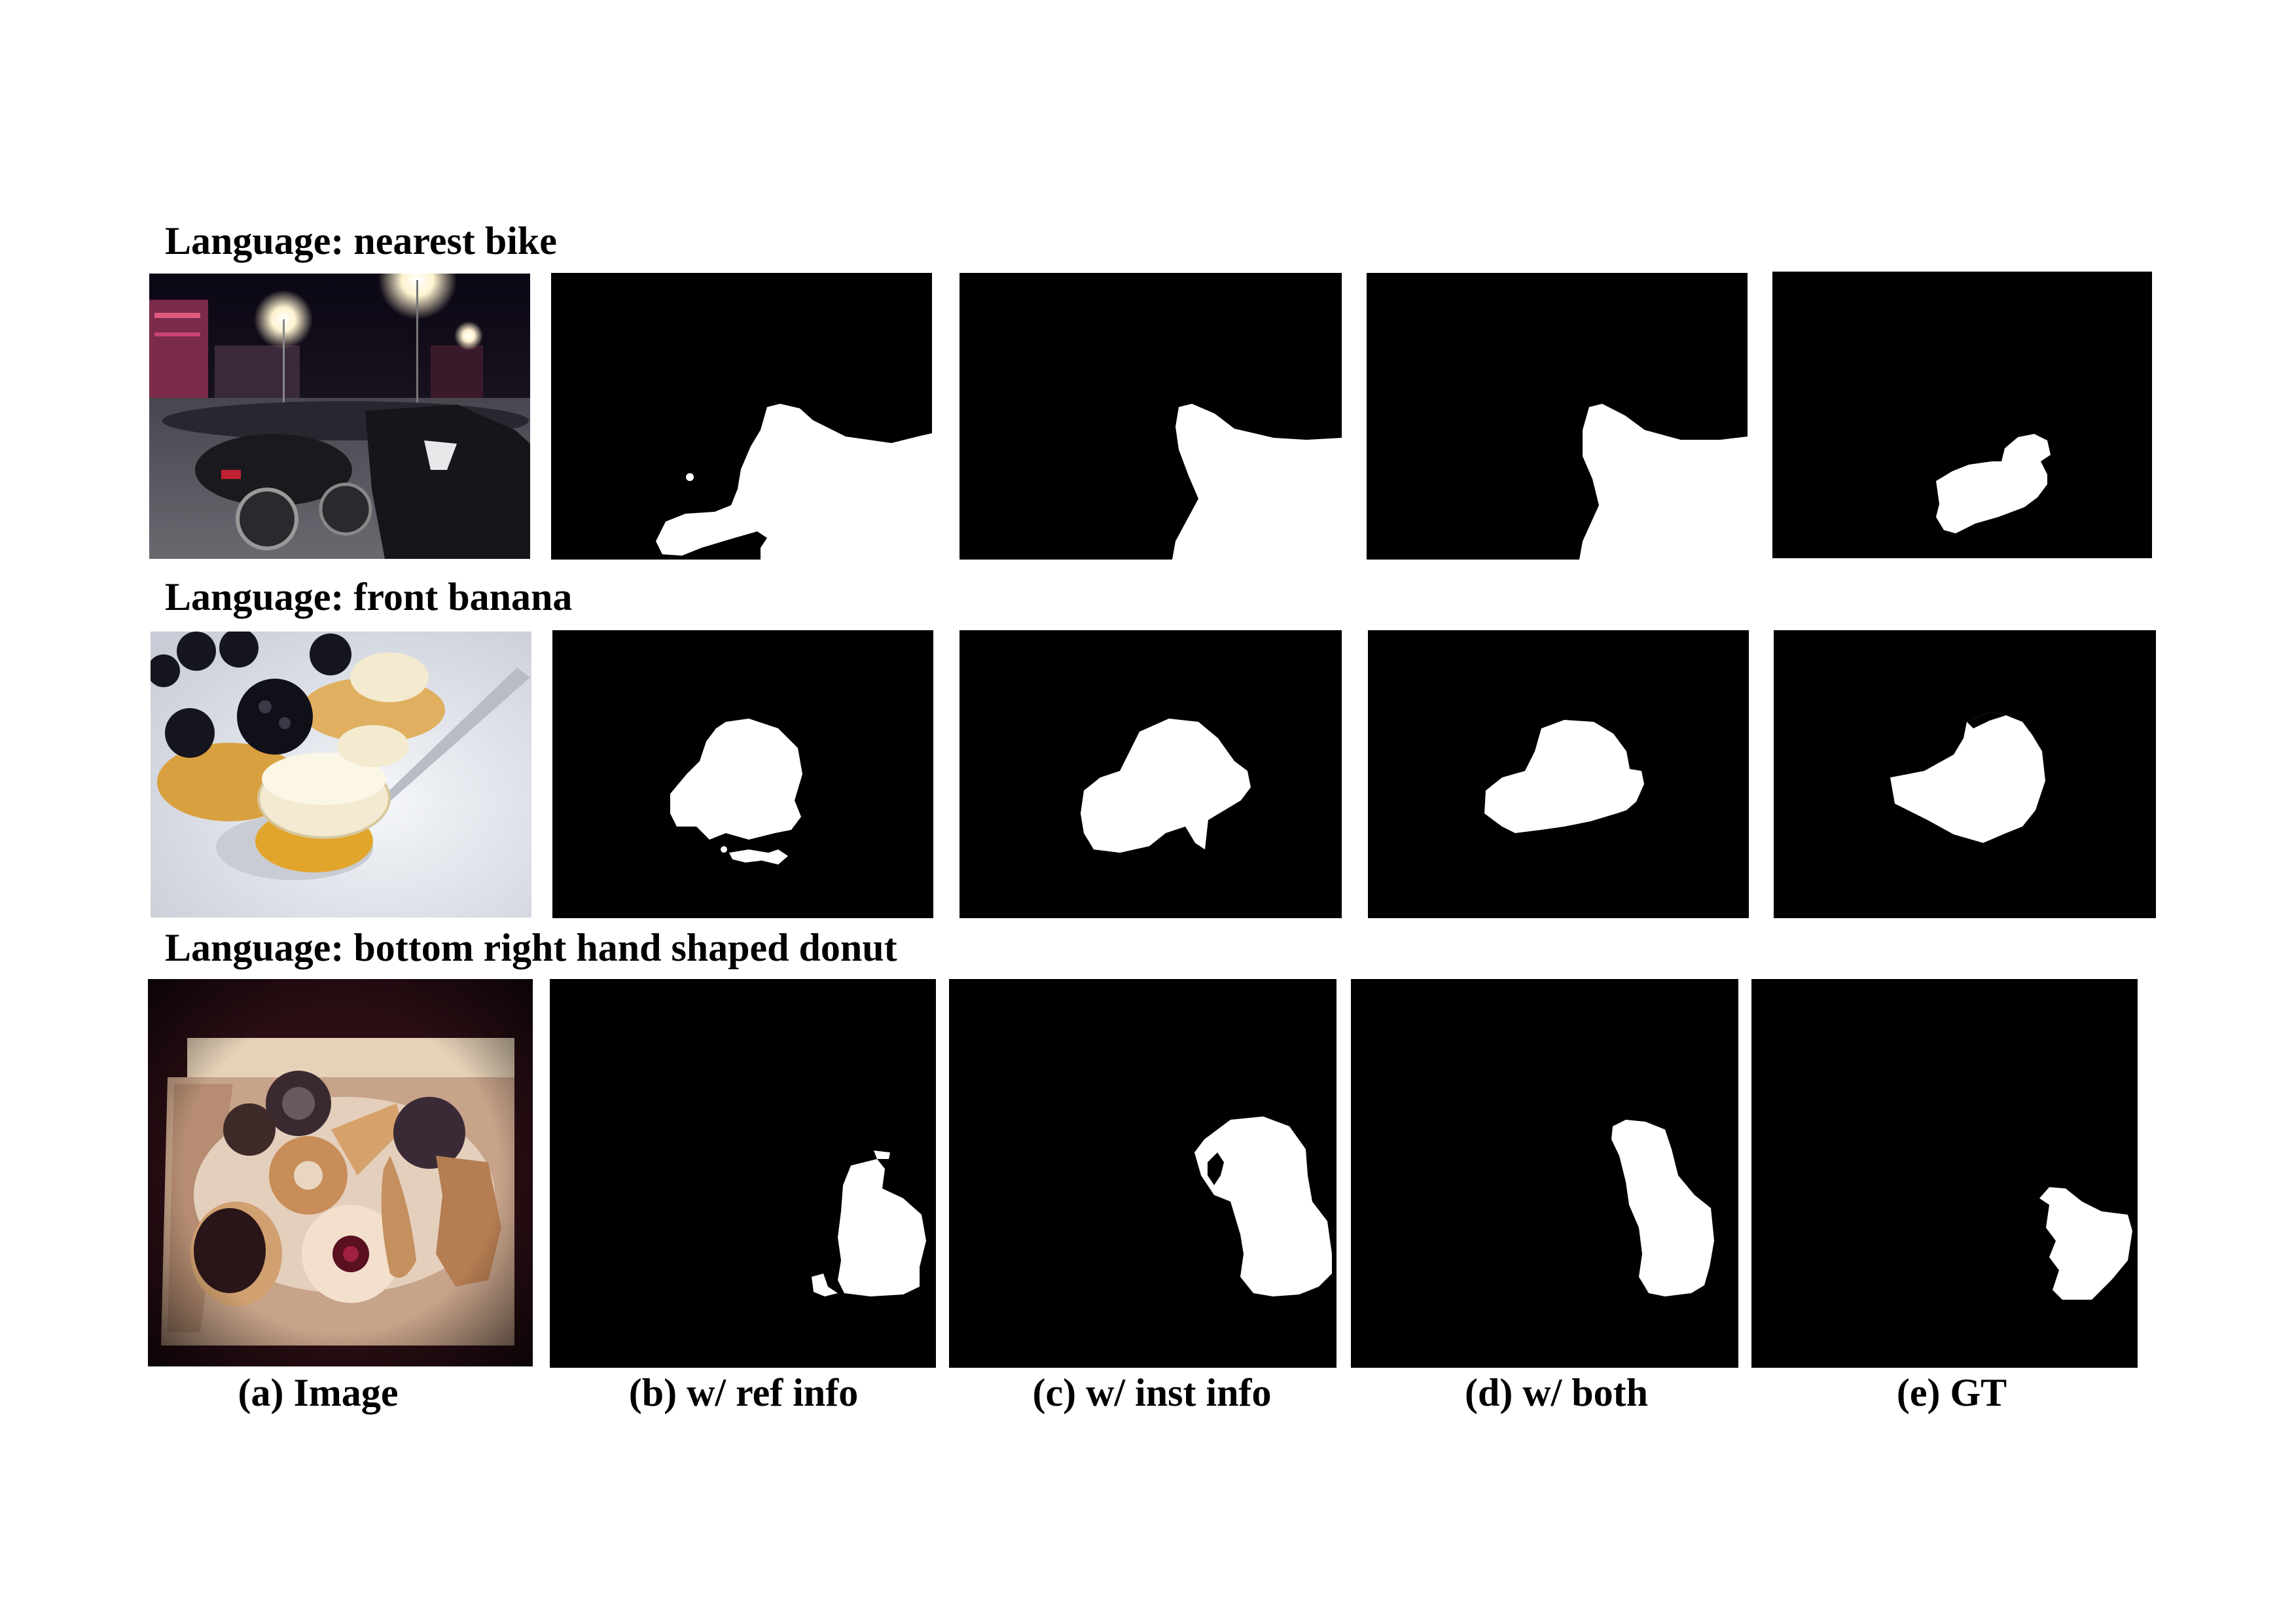  Describe the element at coordinates (743, 1392) in the screenshot. I see `caption-b-ref-info: (b) w/ ref info` at that location.